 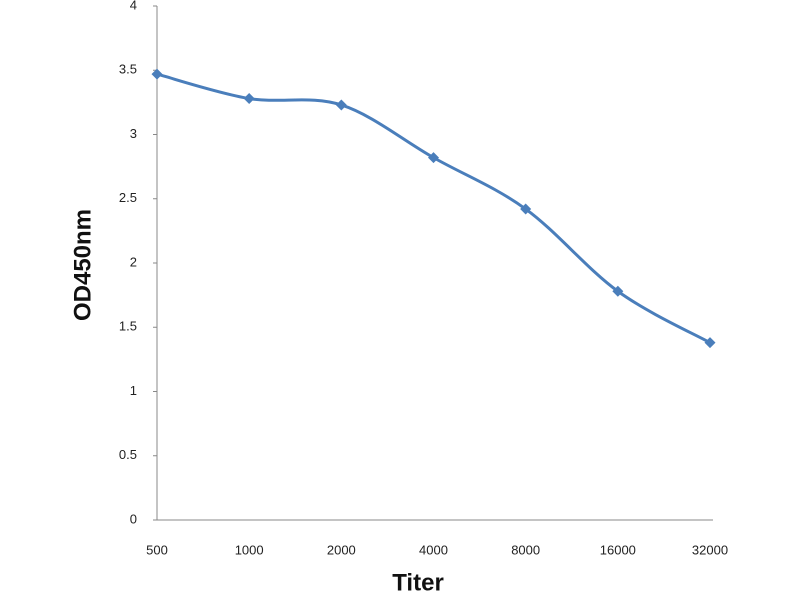 I want to click on x-tick-label: 8000, so click(x=525, y=549).